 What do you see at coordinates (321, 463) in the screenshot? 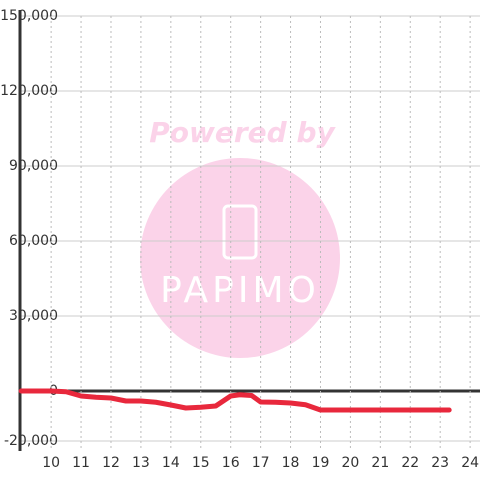
I see `x-tick-label: 19` at bounding box center [321, 463].